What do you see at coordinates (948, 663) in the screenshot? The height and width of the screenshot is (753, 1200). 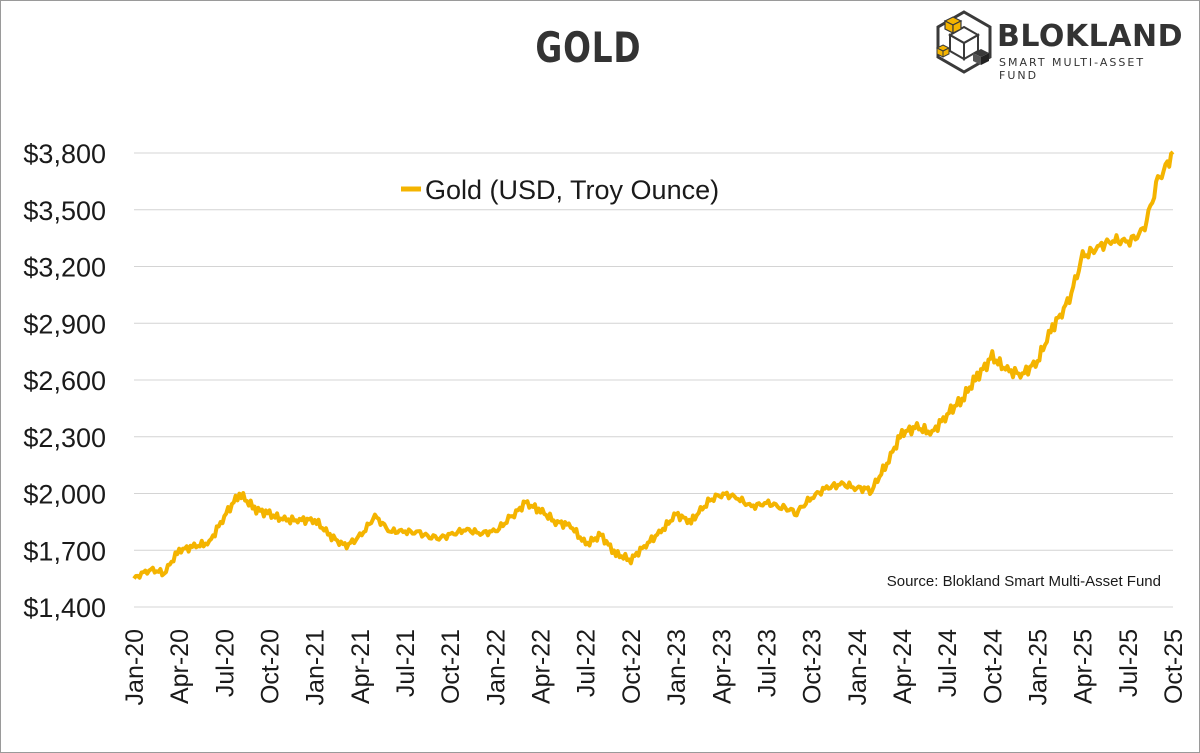 I see `x-tick-label: Jul-24` at bounding box center [948, 663].